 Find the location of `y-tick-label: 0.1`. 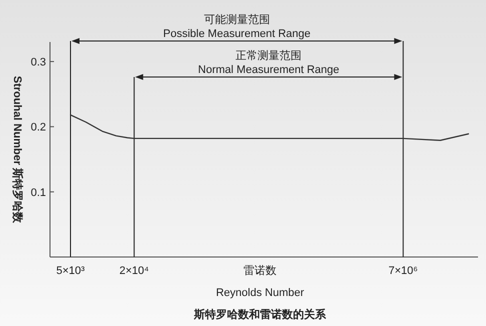

y-tick-label: 0.1 is located at coordinates (38, 192).